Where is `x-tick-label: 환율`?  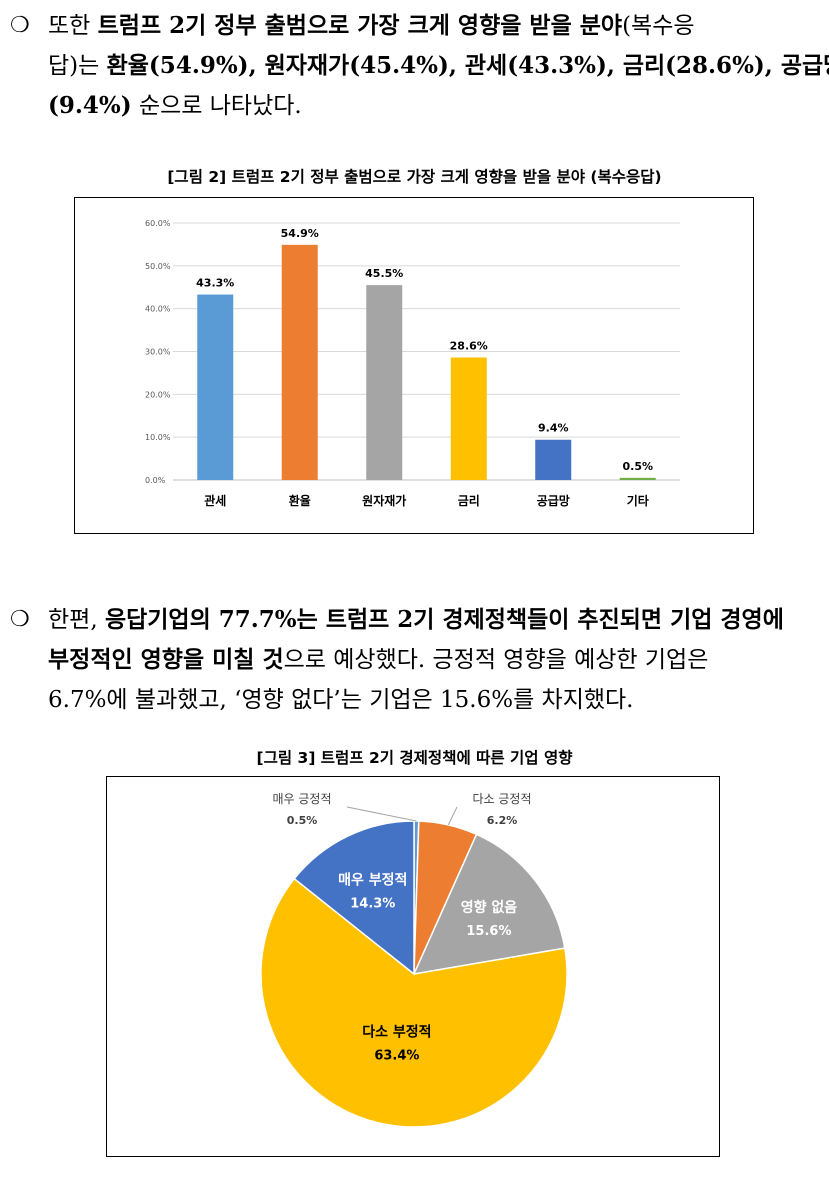
x-tick-label: 환율 is located at coordinates (300, 500).